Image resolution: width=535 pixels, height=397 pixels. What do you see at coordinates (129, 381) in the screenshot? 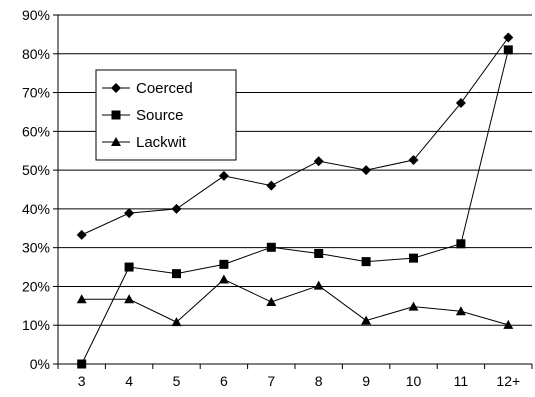
I see `x-tick-label: 4` at bounding box center [129, 381].